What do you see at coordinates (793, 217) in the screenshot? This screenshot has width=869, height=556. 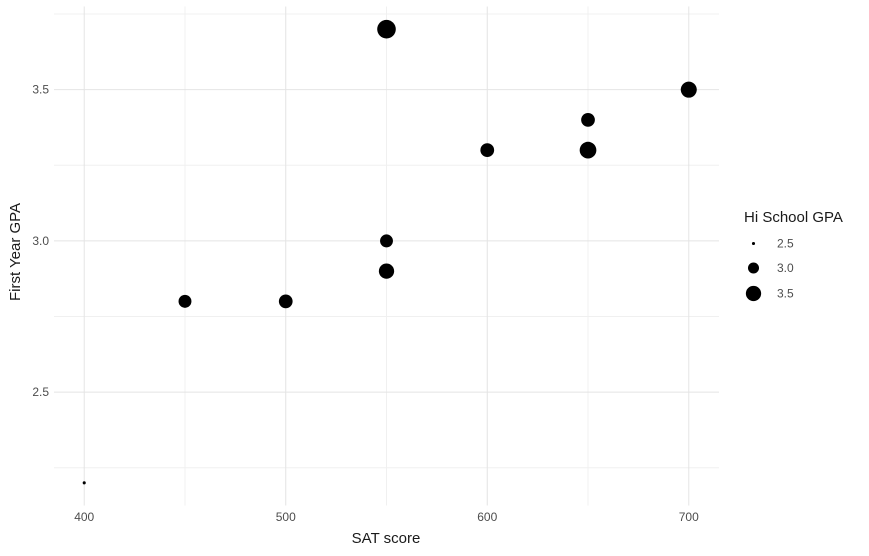 I see `legend-title: Hi School GPA` at bounding box center [793, 217].